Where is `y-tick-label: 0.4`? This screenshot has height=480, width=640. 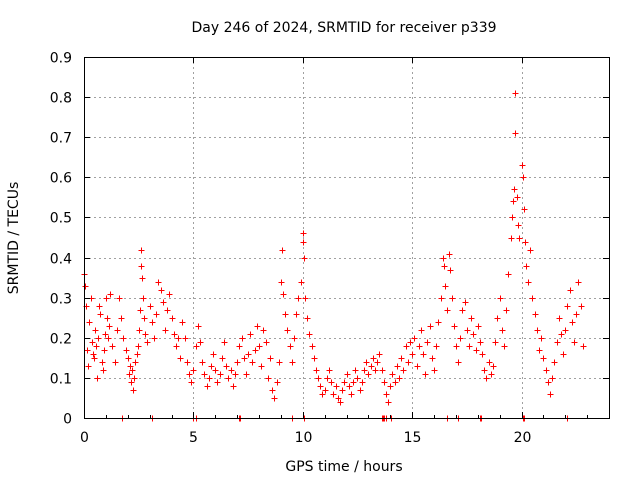
y-tick-label: 0.4 is located at coordinates (61, 260).